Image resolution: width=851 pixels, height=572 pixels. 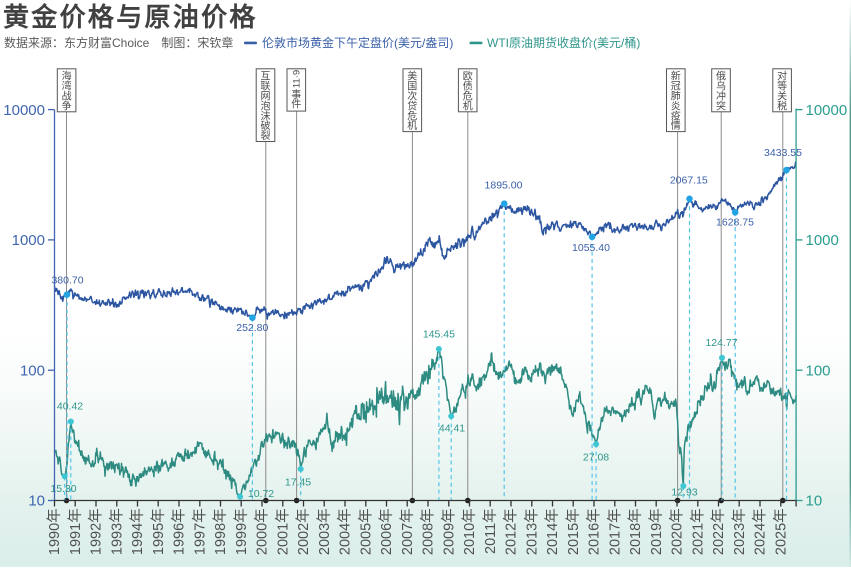 What do you see at coordinates (676, 76) in the screenshot?
I see `svg-text: 新` at bounding box center [676, 76].